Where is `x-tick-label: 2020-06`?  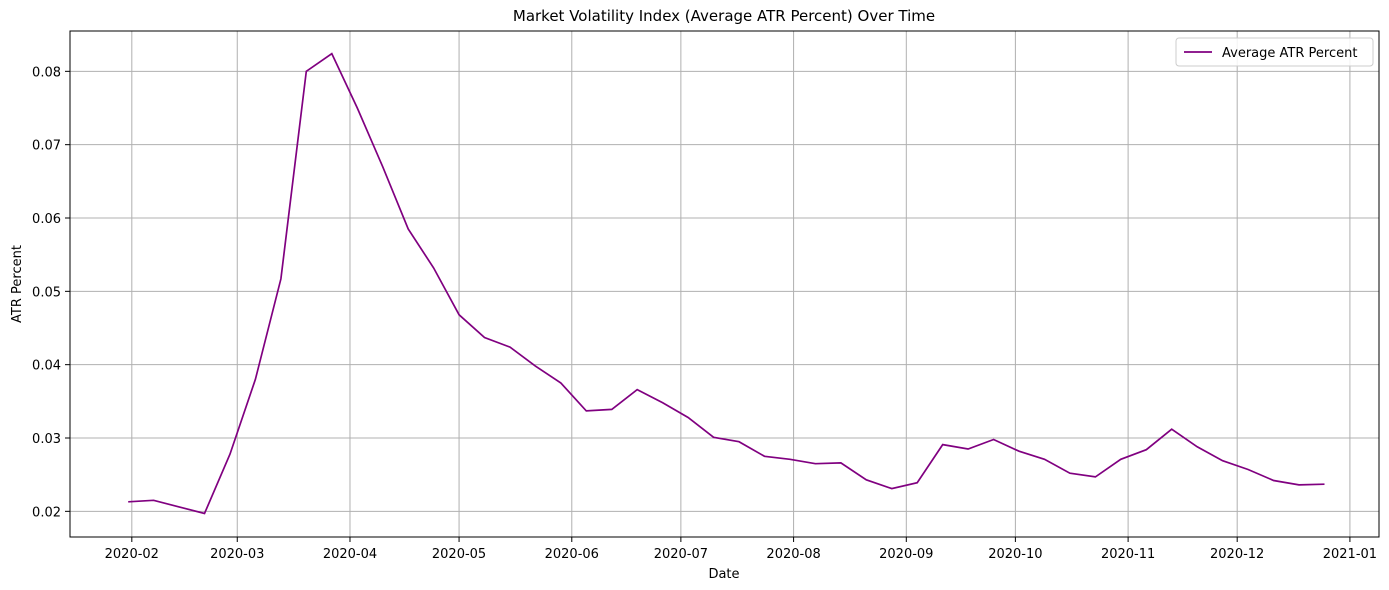
x-tick-label: 2020-06 is located at coordinates (572, 554).